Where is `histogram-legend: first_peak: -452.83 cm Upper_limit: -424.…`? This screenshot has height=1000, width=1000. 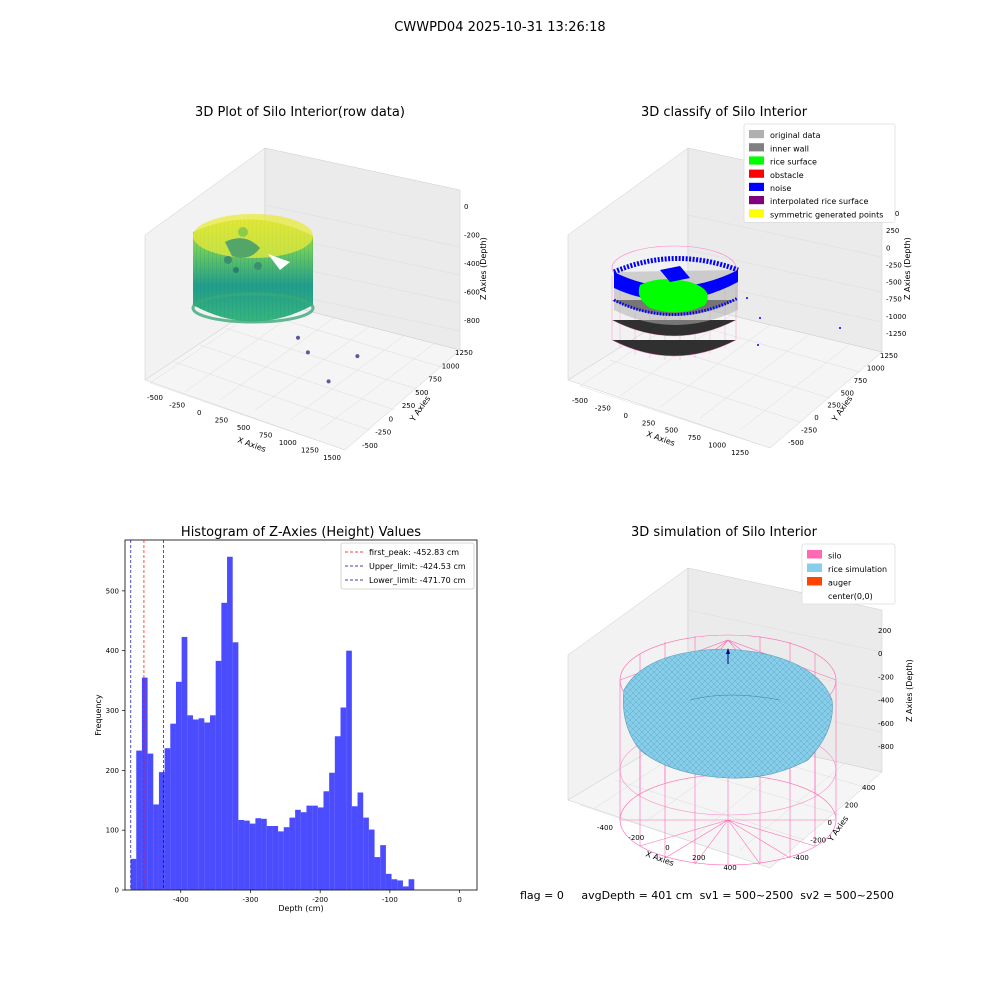
histogram-legend: first_peak: -452.83 cm Upper_limit: -424.… is located at coordinates (407, 566).